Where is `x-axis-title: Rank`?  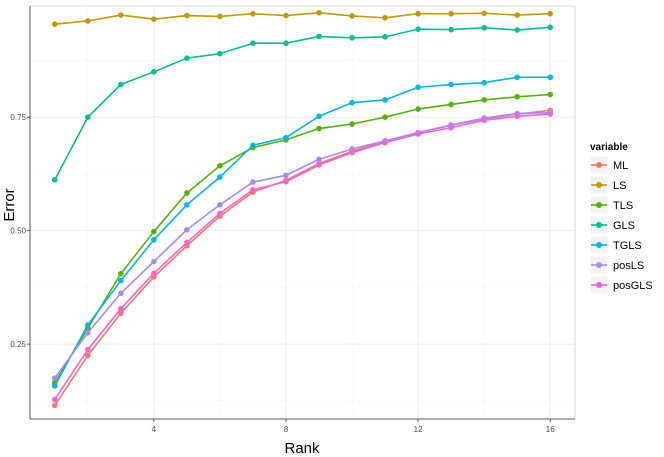 x-axis-title: Rank is located at coordinates (302, 448).